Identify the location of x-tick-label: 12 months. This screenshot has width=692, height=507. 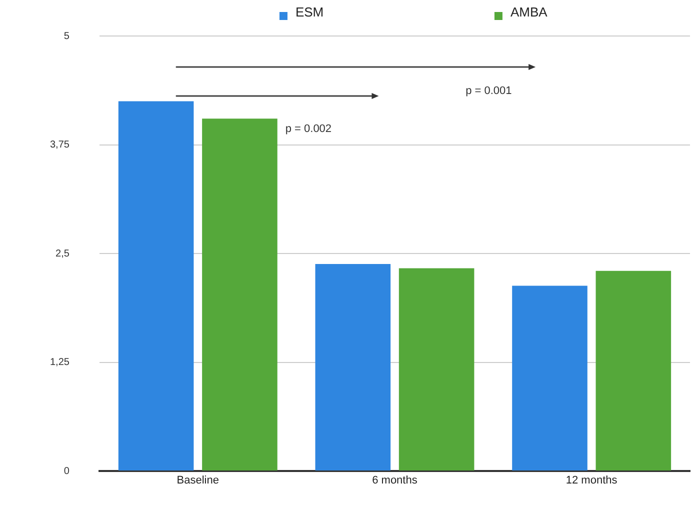
(592, 480).